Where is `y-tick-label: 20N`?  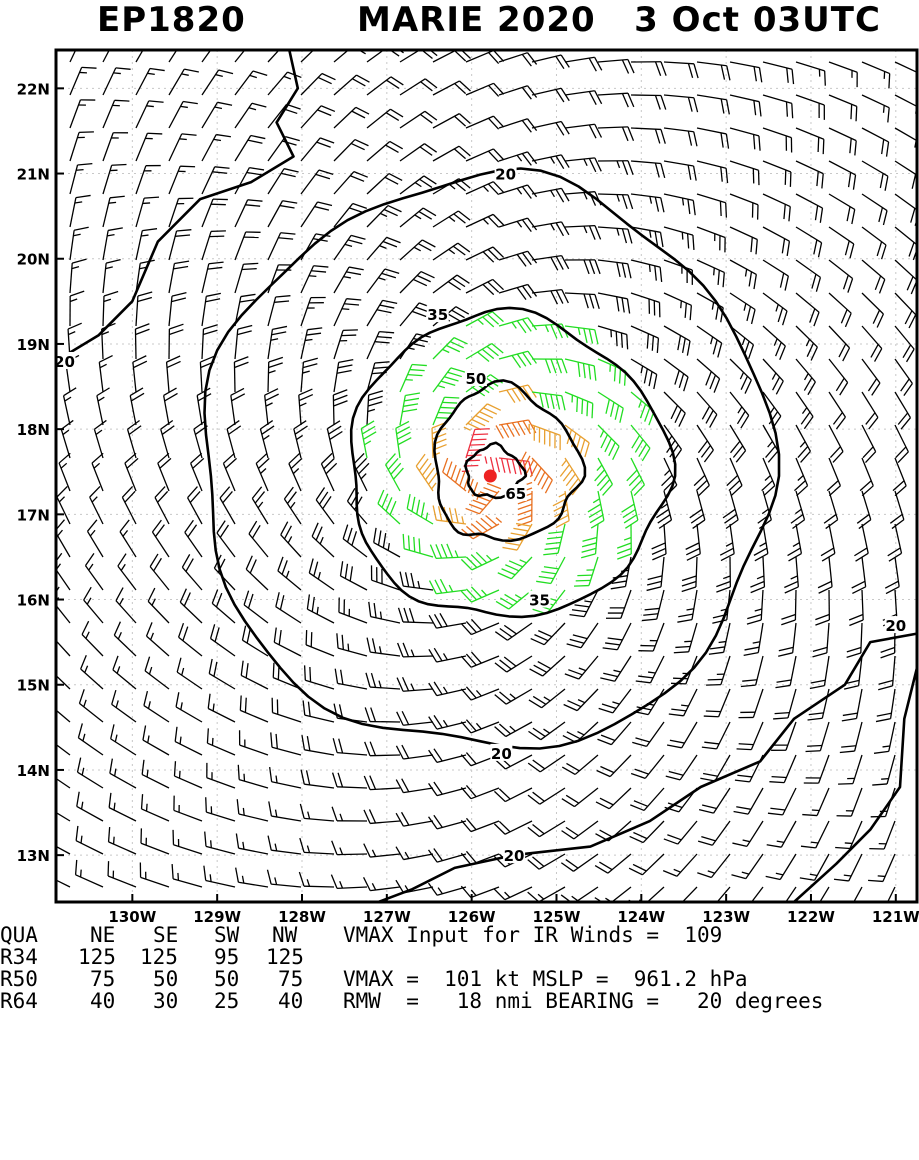 y-tick-label: 20N is located at coordinates (33, 260).